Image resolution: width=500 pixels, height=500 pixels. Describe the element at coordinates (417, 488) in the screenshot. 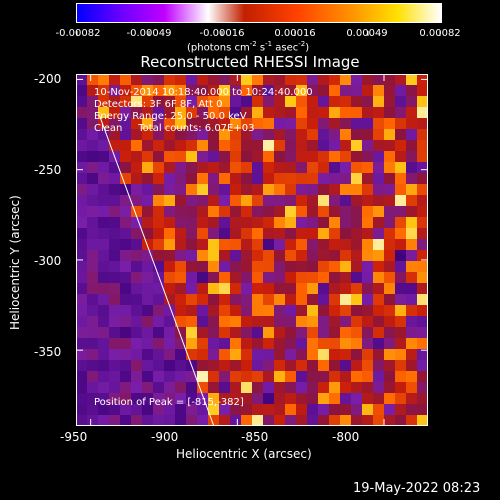

I see `render-timestamp: 19-May-2022 08:23` at that location.